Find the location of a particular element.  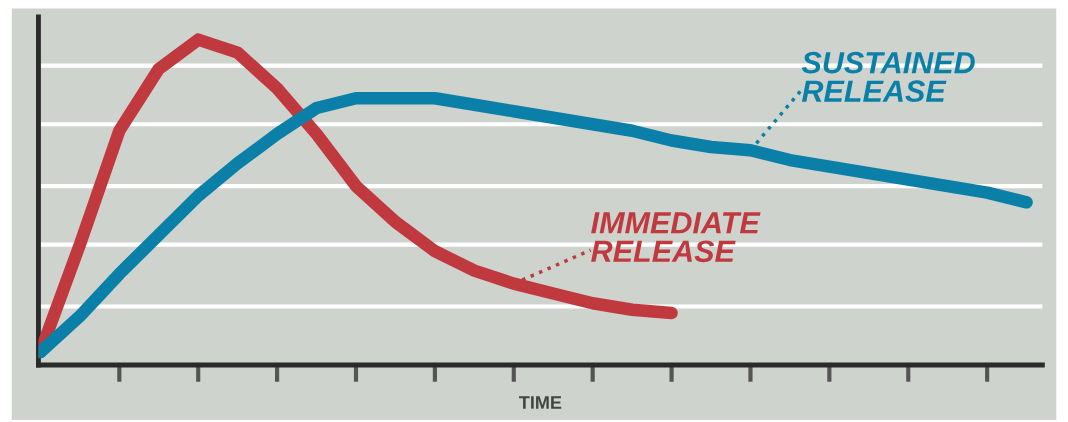

series-label: SUSTAINED RELEASE is located at coordinates (888, 76).